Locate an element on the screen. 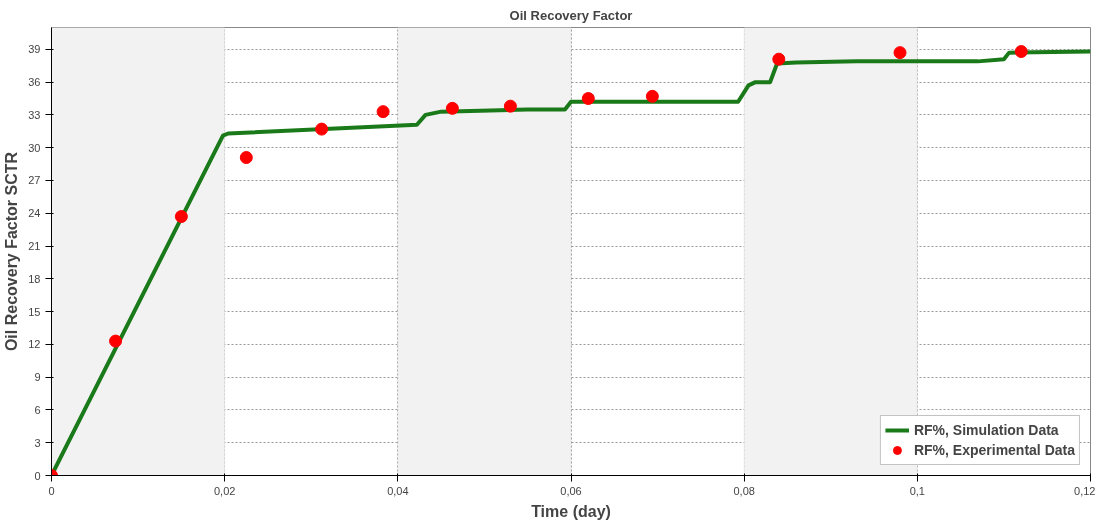 This screenshot has height=528, width=1102. y-tick-label: 33 is located at coordinates (34, 114).